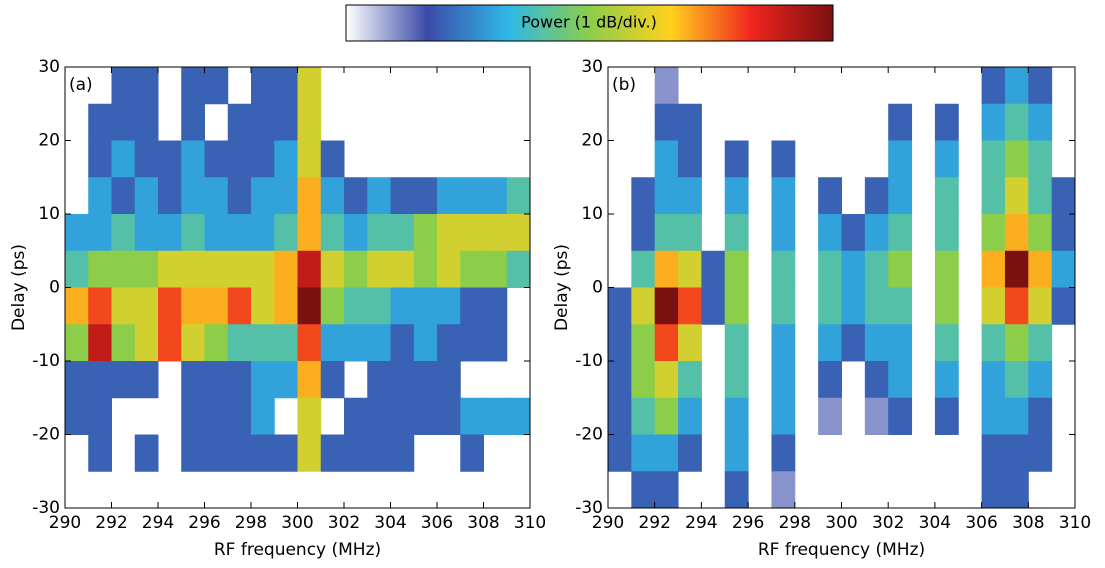 Image resolution: width=1105 pixels, height=568 pixels. What do you see at coordinates (65, 523) in the screenshot?
I see `x-tick-label: 290` at bounding box center [65, 523].